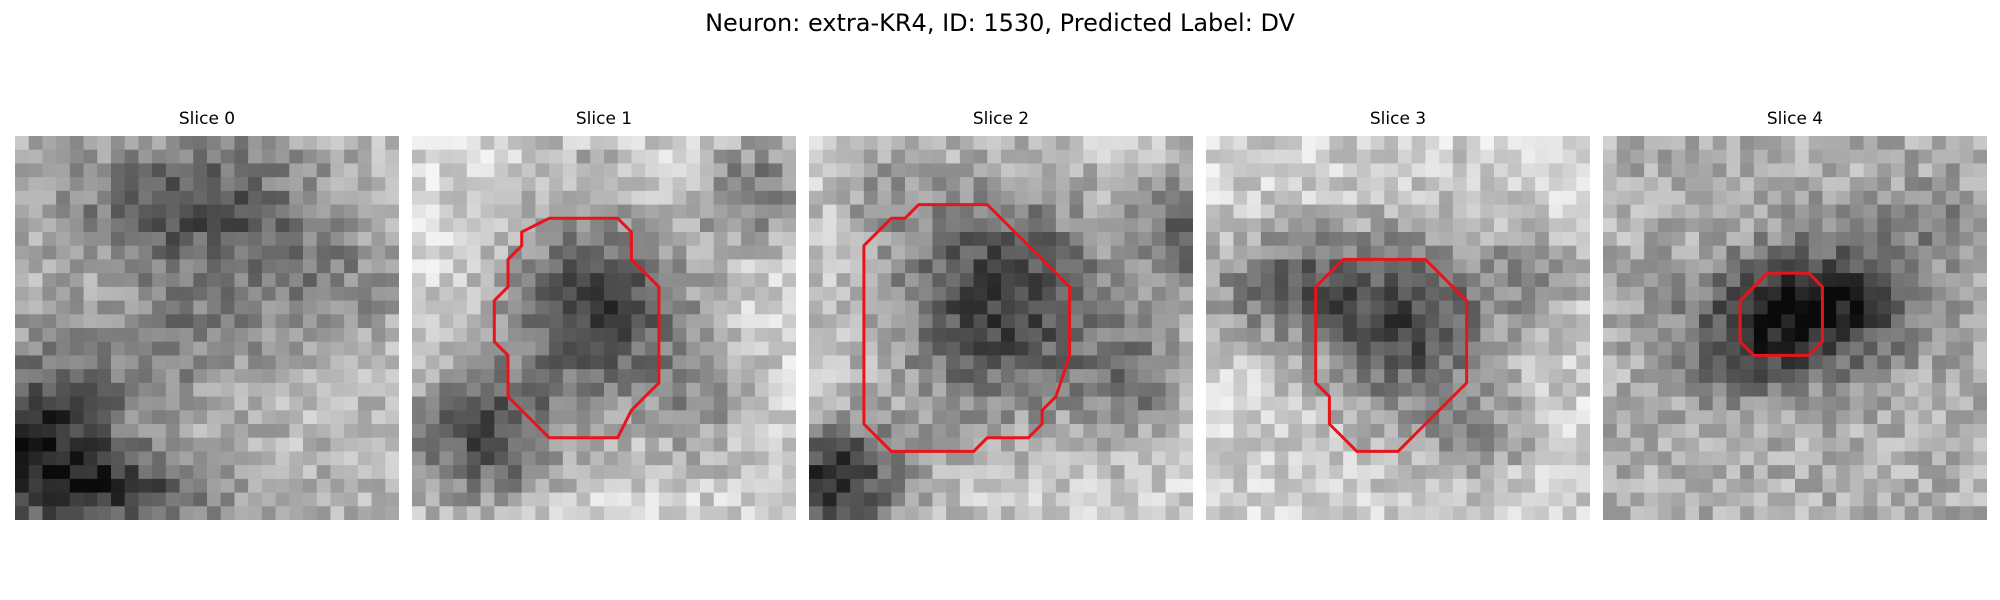 Image resolution: width=2000 pixels, height=600 pixels. I want to click on slice-title: Slice 4, so click(1795, 119).